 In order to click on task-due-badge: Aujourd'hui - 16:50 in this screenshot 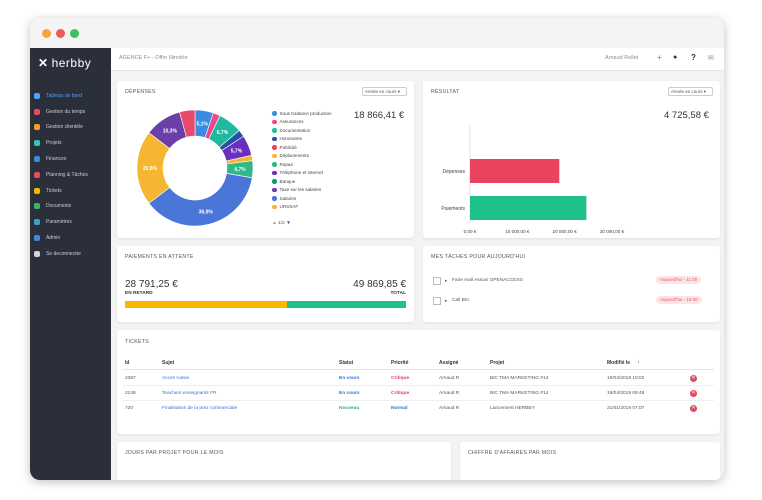, I will do `click(679, 300)`.